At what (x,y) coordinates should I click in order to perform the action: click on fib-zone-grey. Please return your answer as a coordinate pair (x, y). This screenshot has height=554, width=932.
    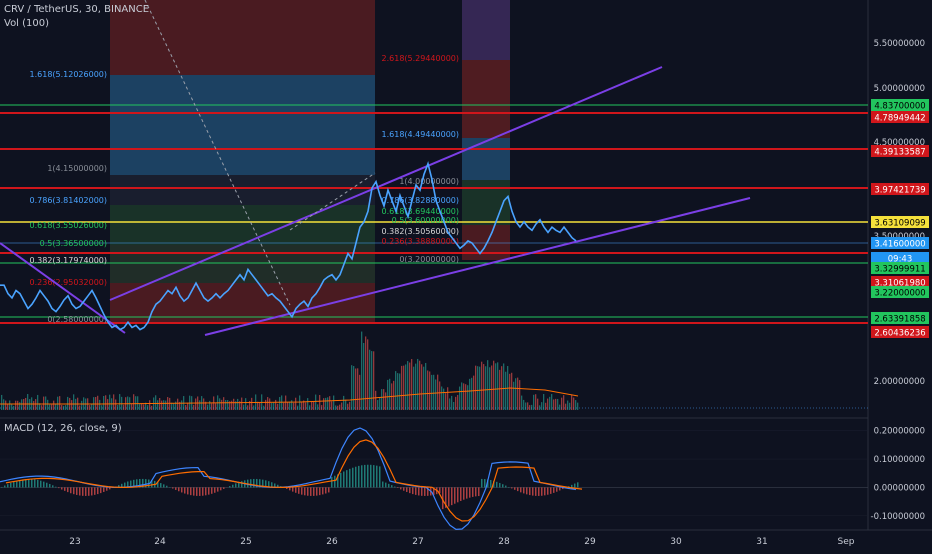
    Looking at the image, I should click on (242, 190).